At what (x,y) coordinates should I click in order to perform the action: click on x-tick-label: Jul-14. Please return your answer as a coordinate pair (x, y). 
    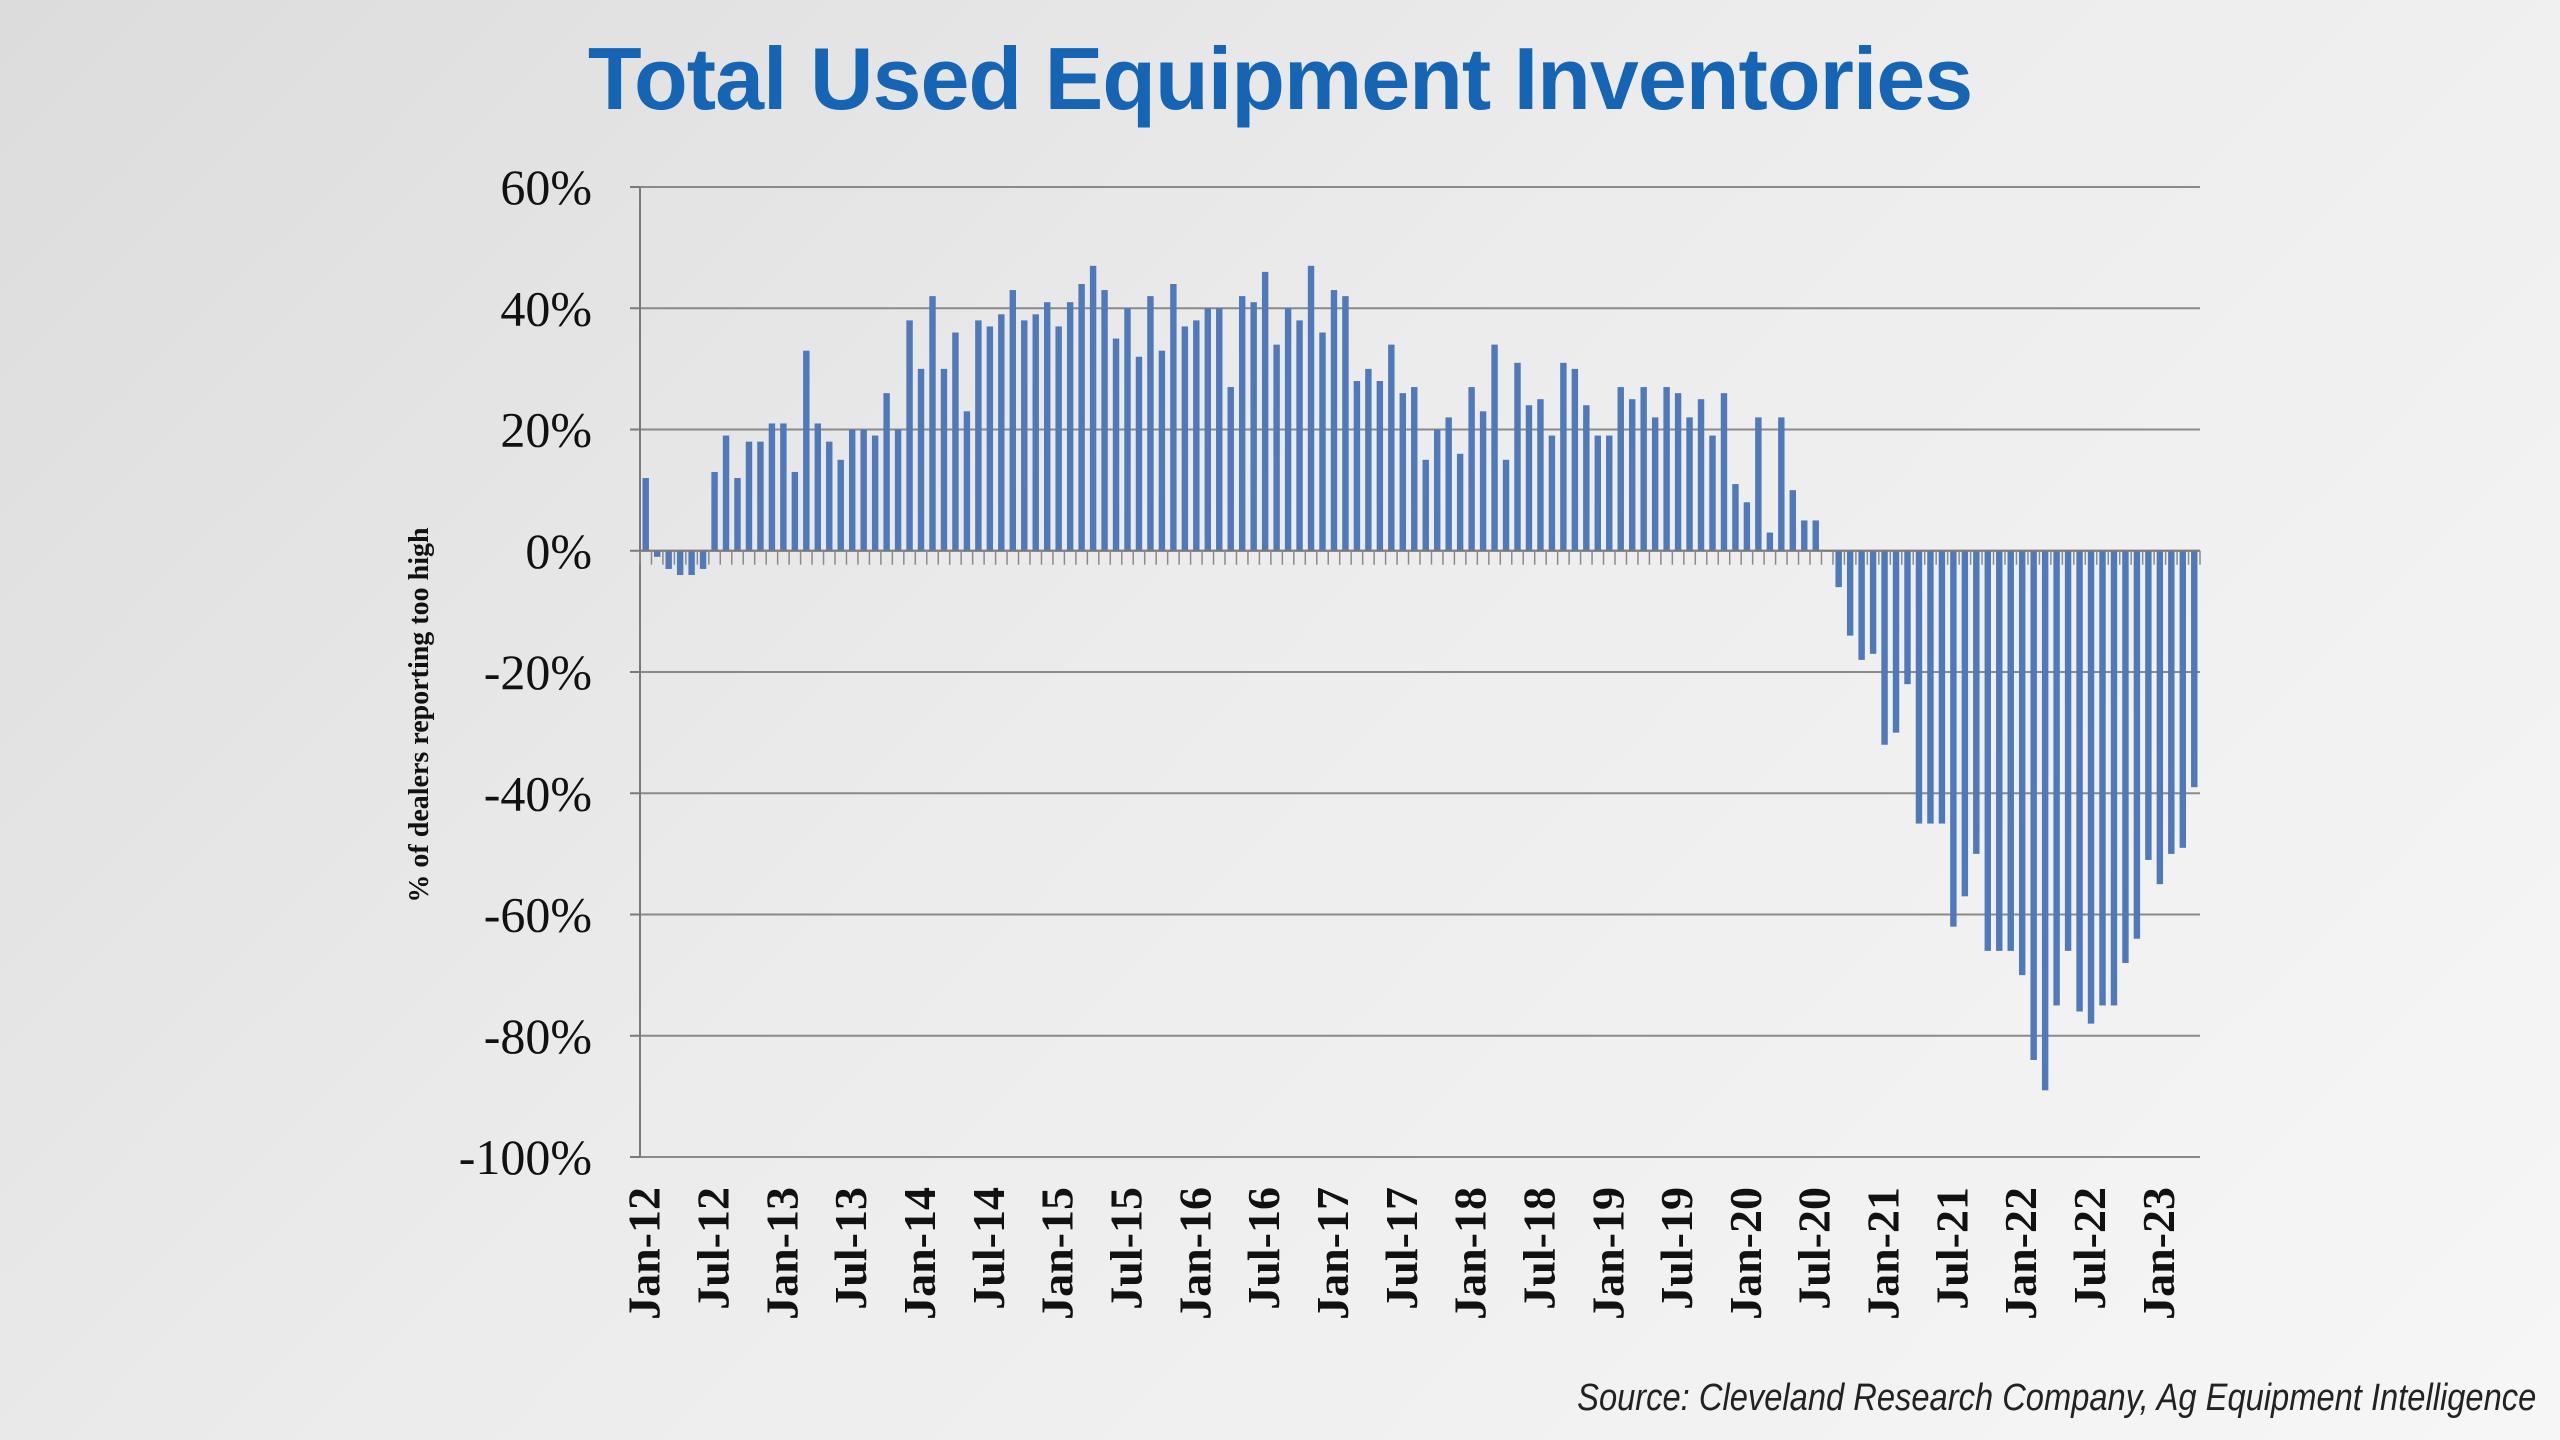
    Looking at the image, I should click on (988, 1248).